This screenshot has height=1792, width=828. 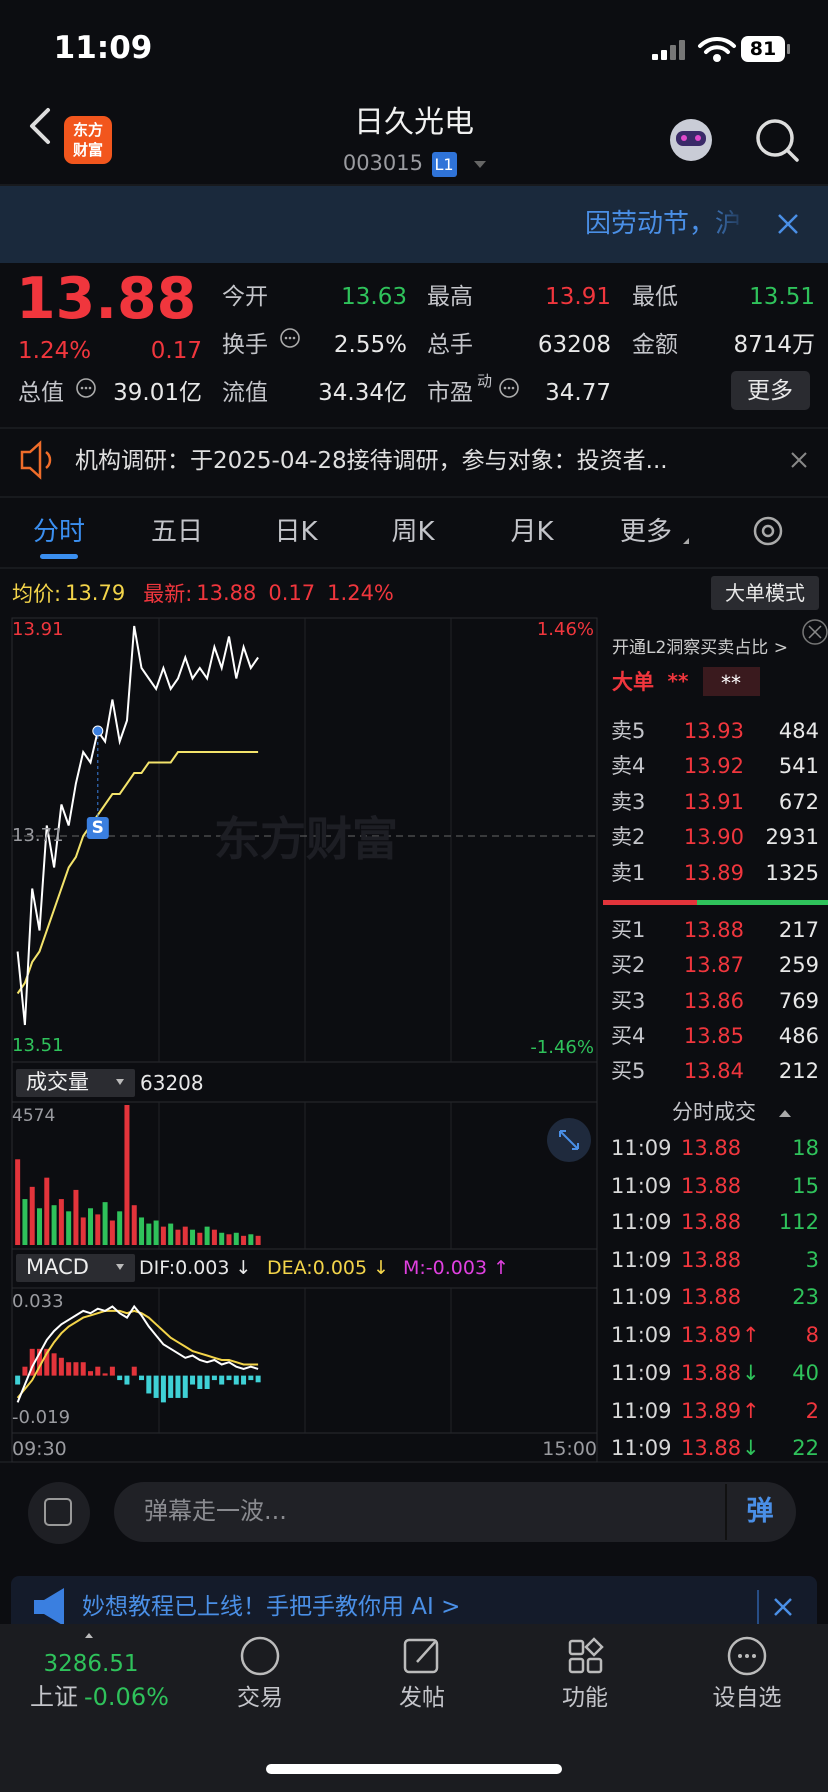 What do you see at coordinates (40, 126) in the screenshot?
I see `back-button` at bounding box center [40, 126].